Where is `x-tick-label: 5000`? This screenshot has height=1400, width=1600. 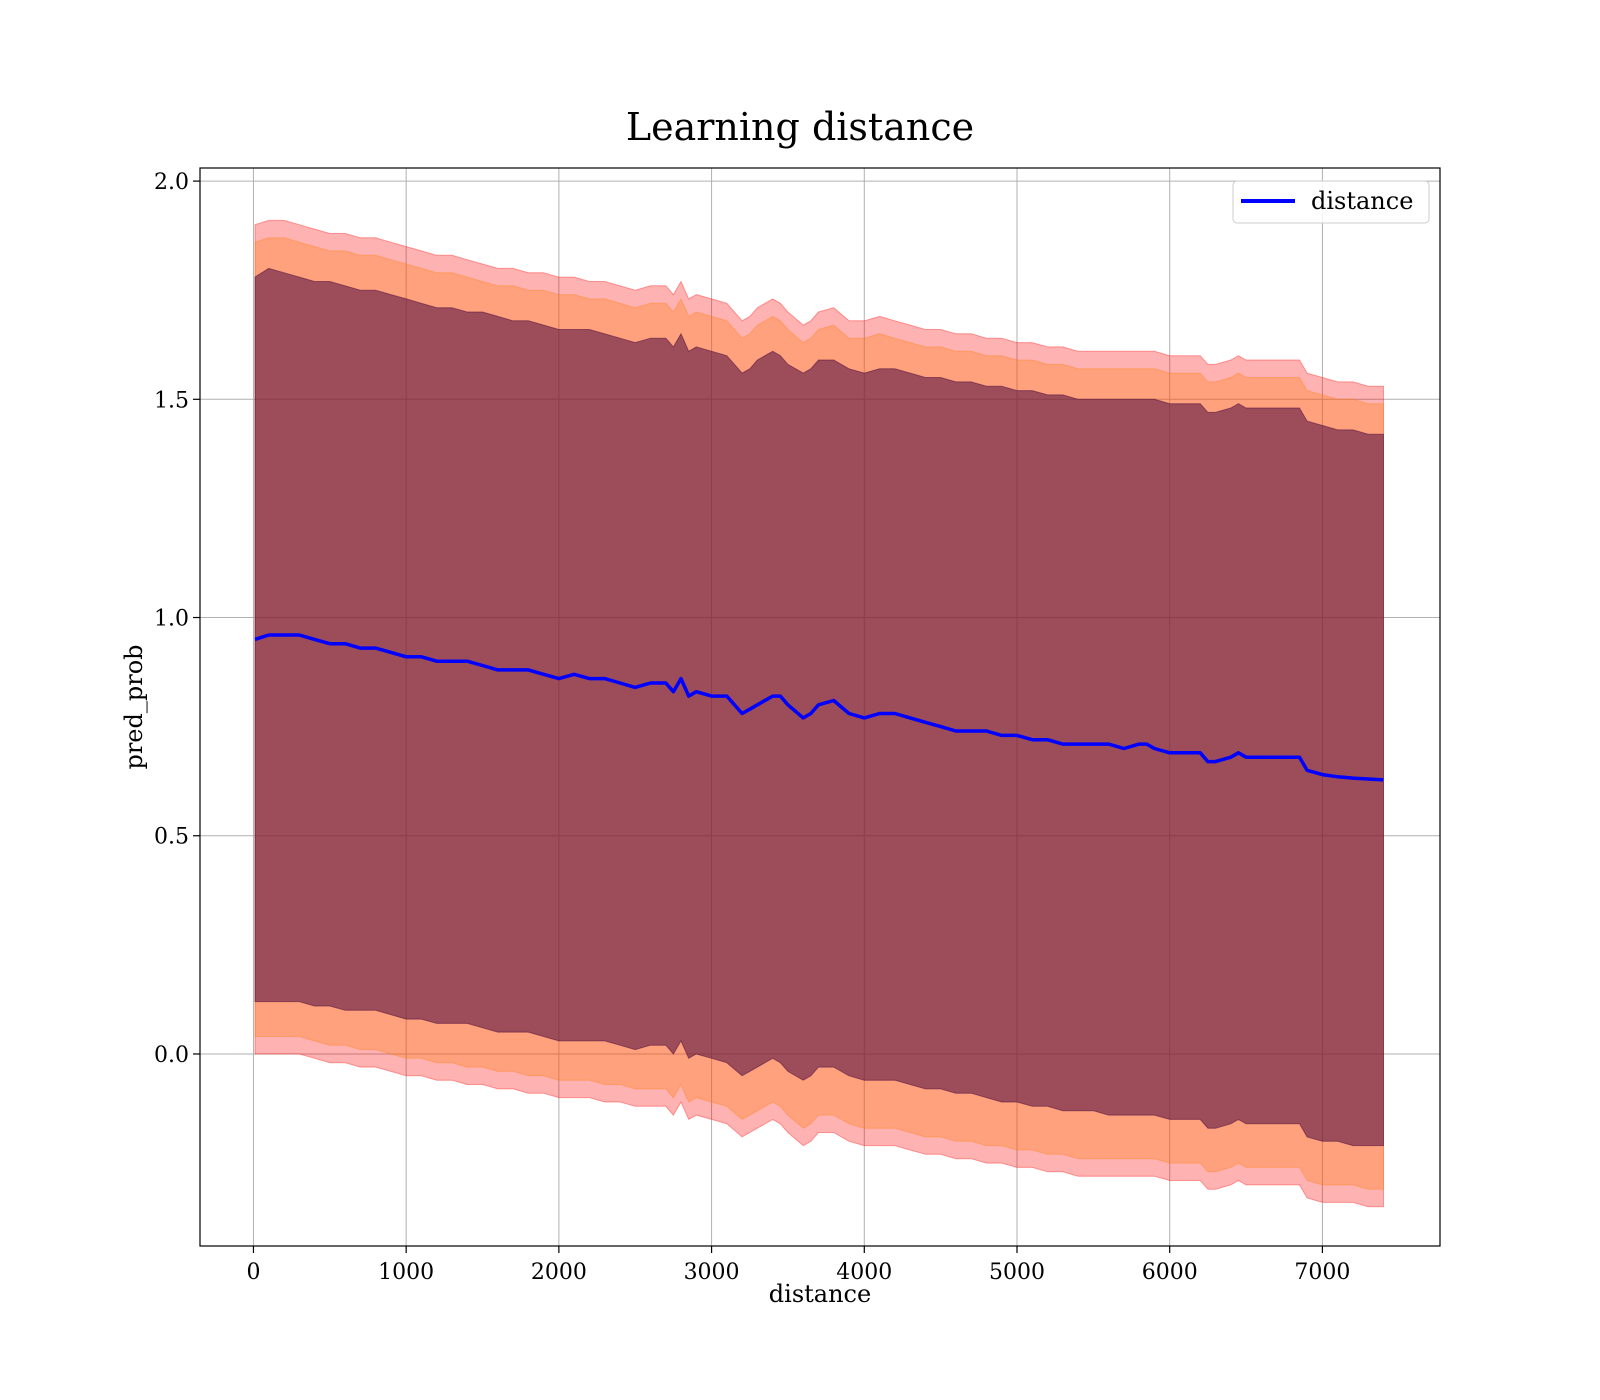
x-tick-label: 5000 is located at coordinates (1017, 1272).